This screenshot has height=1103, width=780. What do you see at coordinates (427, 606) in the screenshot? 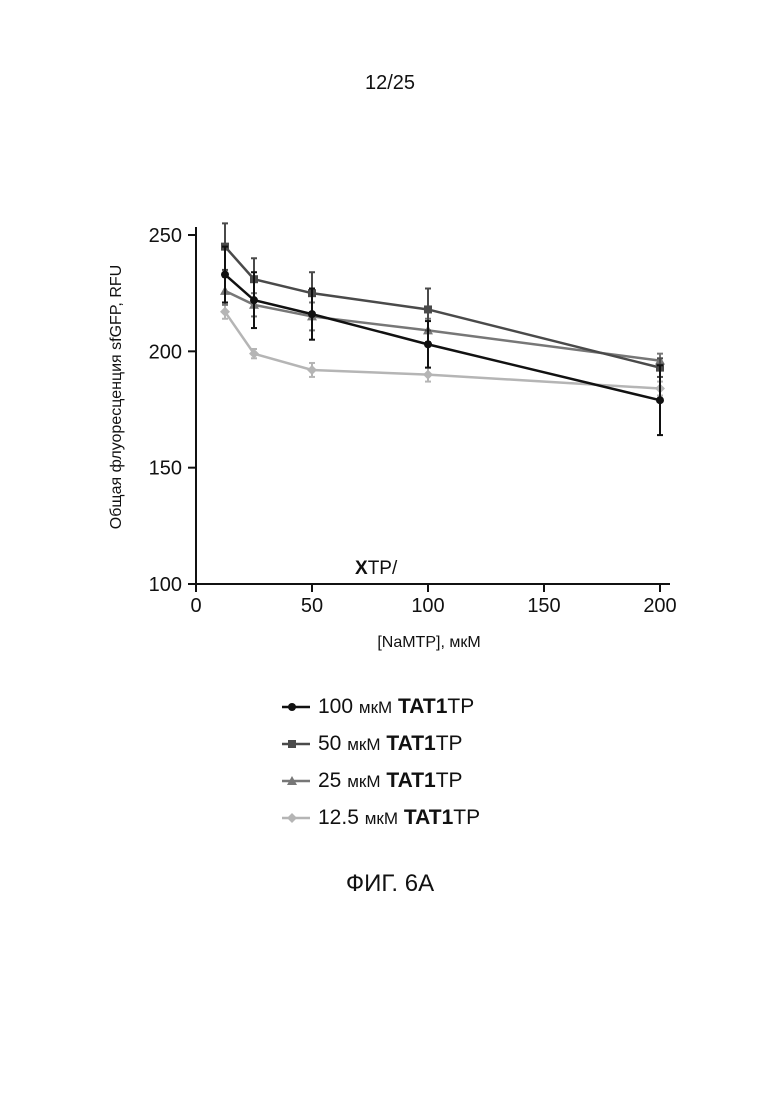
I see `x-tick-label: 100` at bounding box center [427, 606].